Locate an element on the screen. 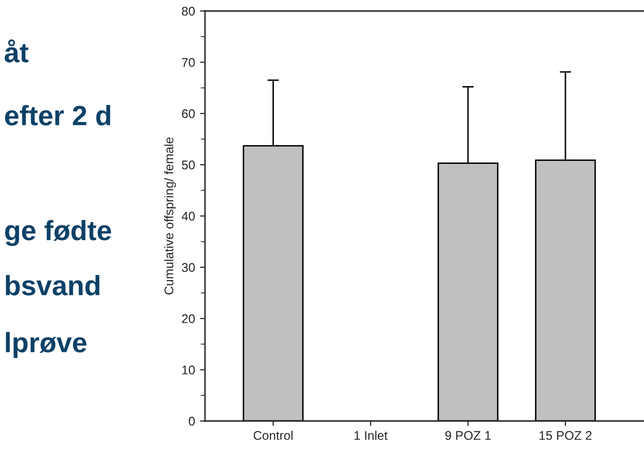 The image size is (644, 452). x-tick-label: 9 POZ 1 is located at coordinates (468, 435).